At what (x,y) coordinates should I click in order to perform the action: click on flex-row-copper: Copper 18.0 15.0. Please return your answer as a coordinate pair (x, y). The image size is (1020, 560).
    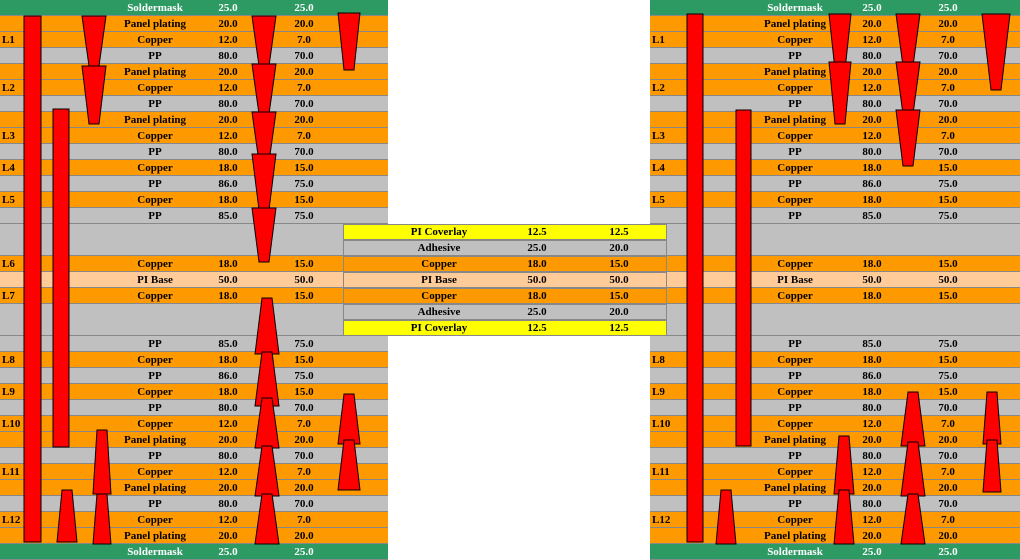
    Looking at the image, I should click on (505, 296).